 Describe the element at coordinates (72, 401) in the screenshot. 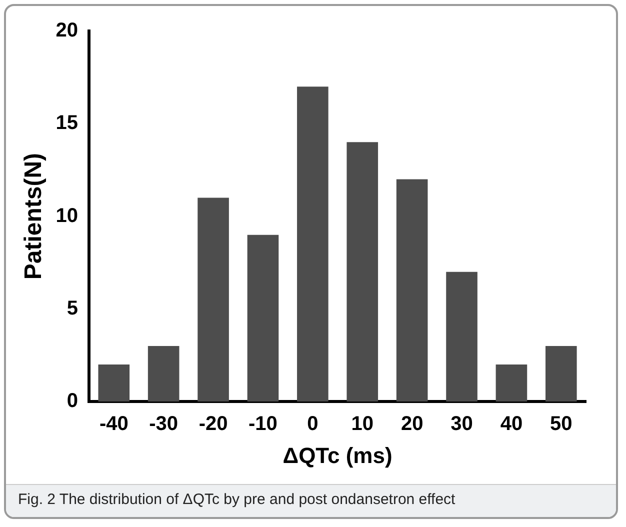

I see `y-tick-label: 0` at that location.